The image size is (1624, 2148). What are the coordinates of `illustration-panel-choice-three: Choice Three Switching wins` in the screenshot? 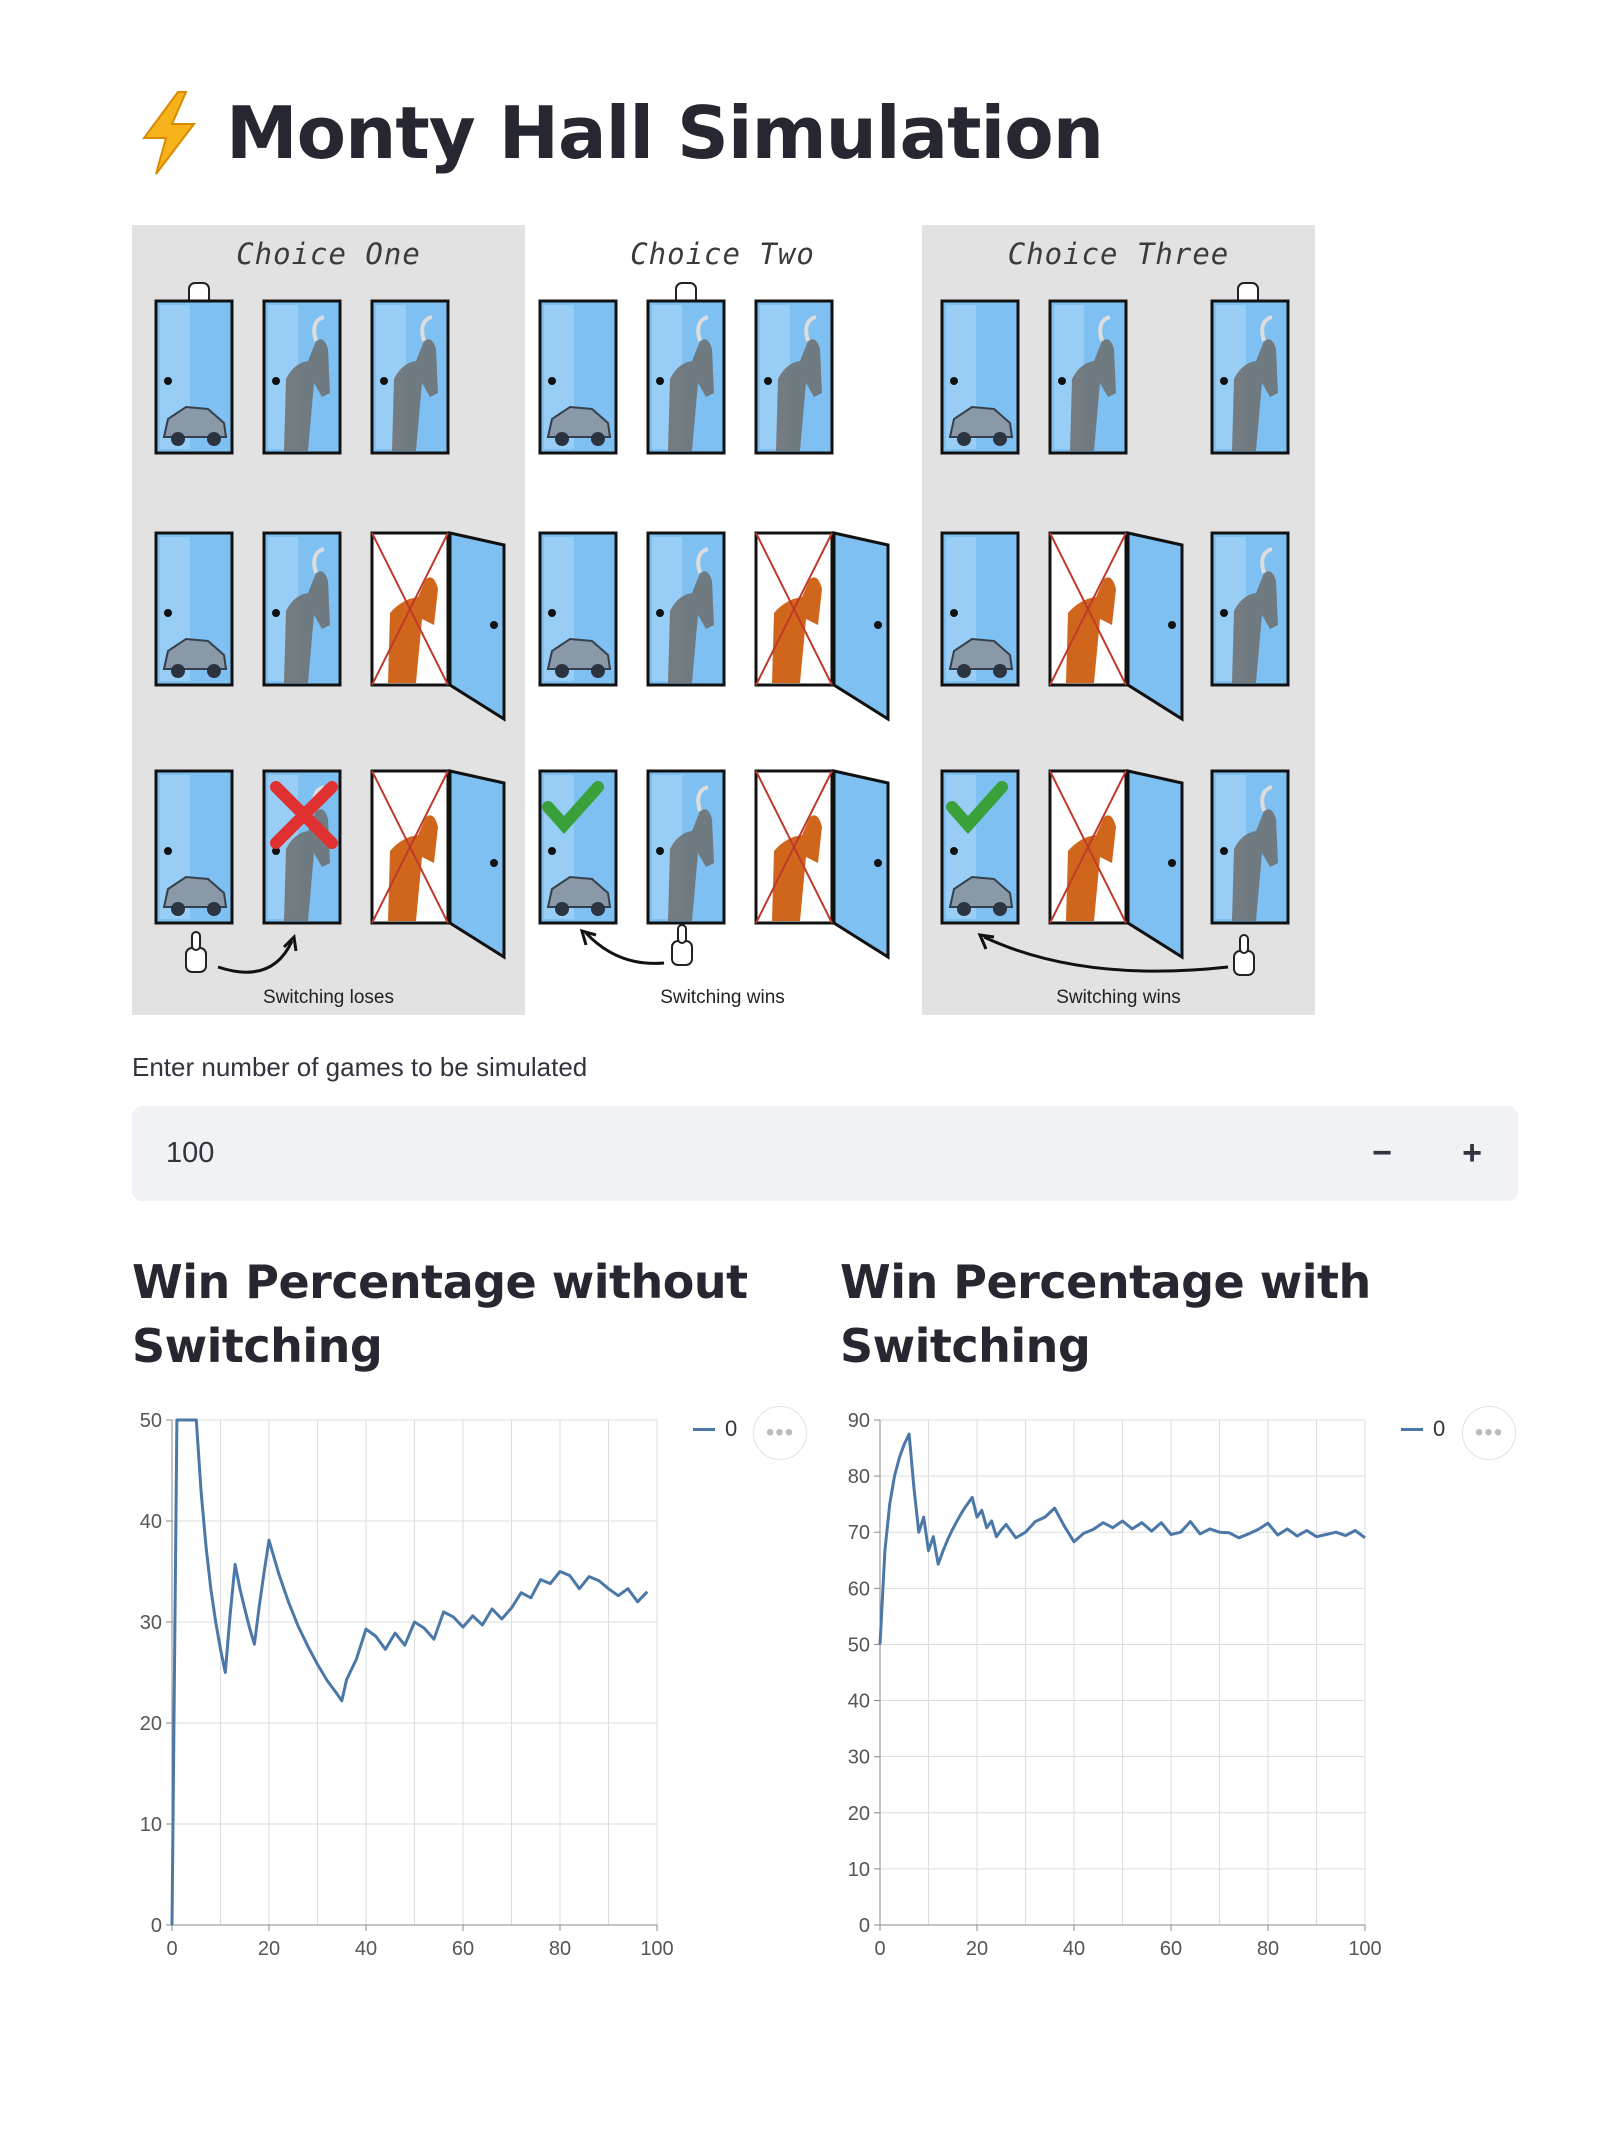 It's located at (1118, 620).